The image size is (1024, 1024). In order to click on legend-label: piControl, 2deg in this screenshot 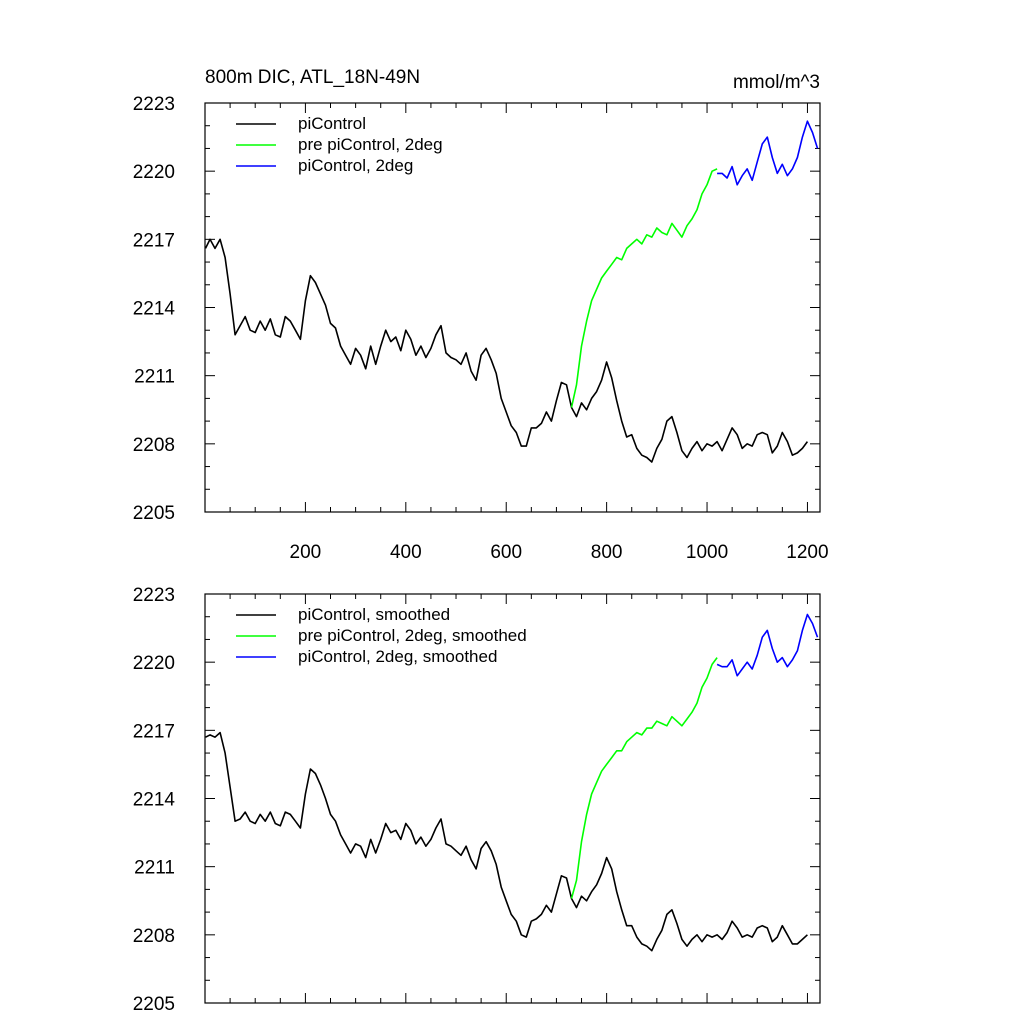, I will do `click(355, 165)`.